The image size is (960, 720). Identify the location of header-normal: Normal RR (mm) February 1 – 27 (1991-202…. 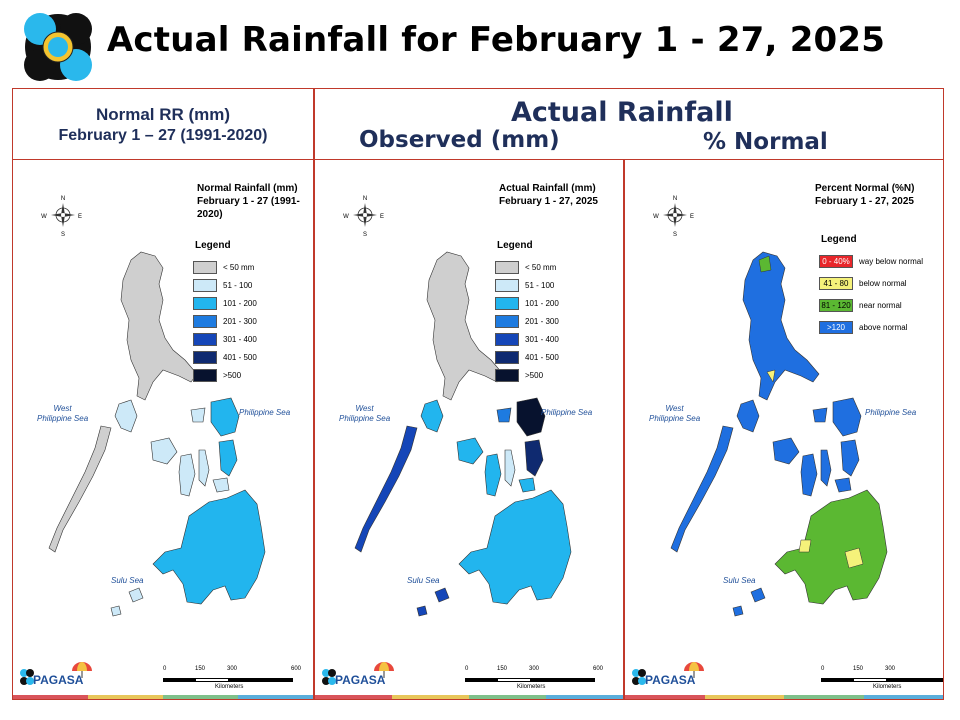
(163, 124).